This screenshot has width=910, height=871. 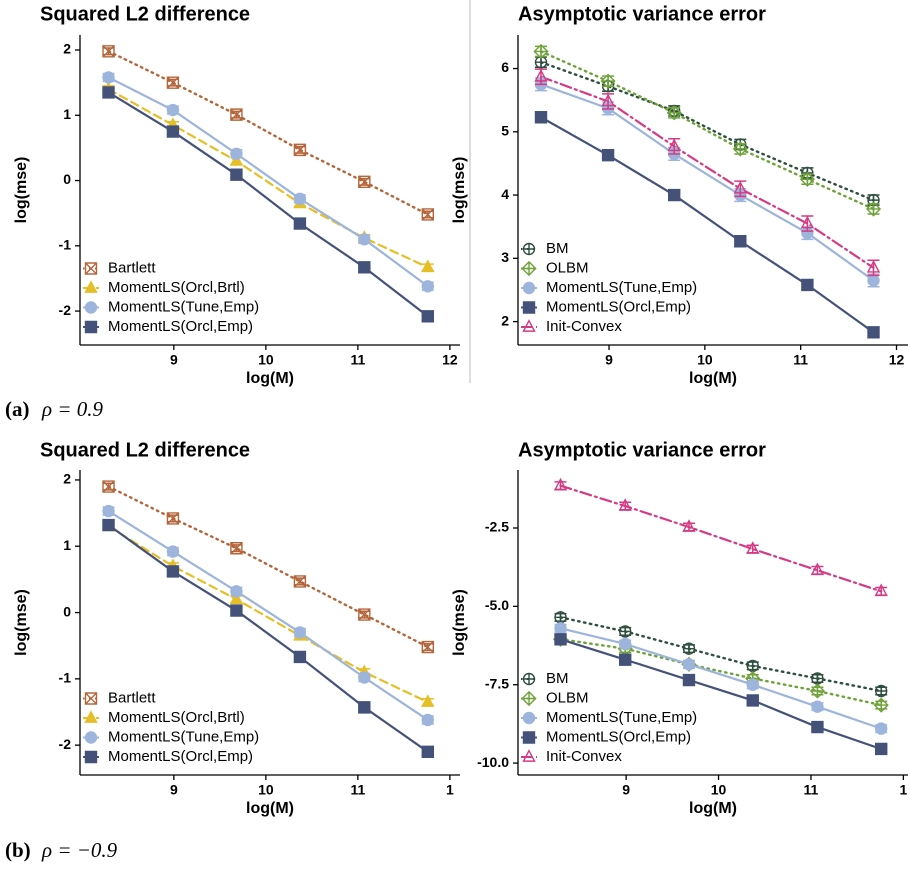 I want to click on y-tick-label: 0, so click(x=67, y=179).